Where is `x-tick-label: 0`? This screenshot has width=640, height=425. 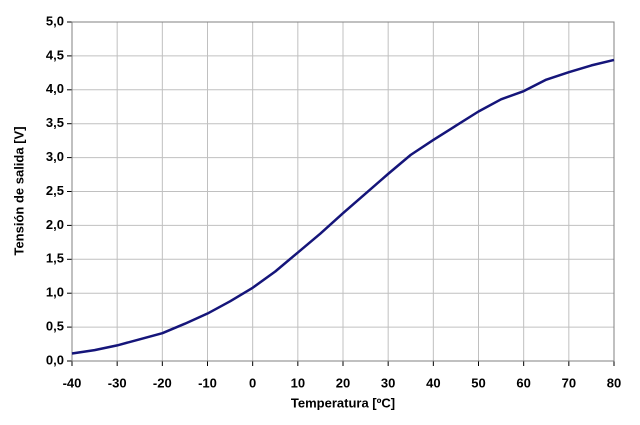
x-tick-label: 0 is located at coordinates (252, 382).